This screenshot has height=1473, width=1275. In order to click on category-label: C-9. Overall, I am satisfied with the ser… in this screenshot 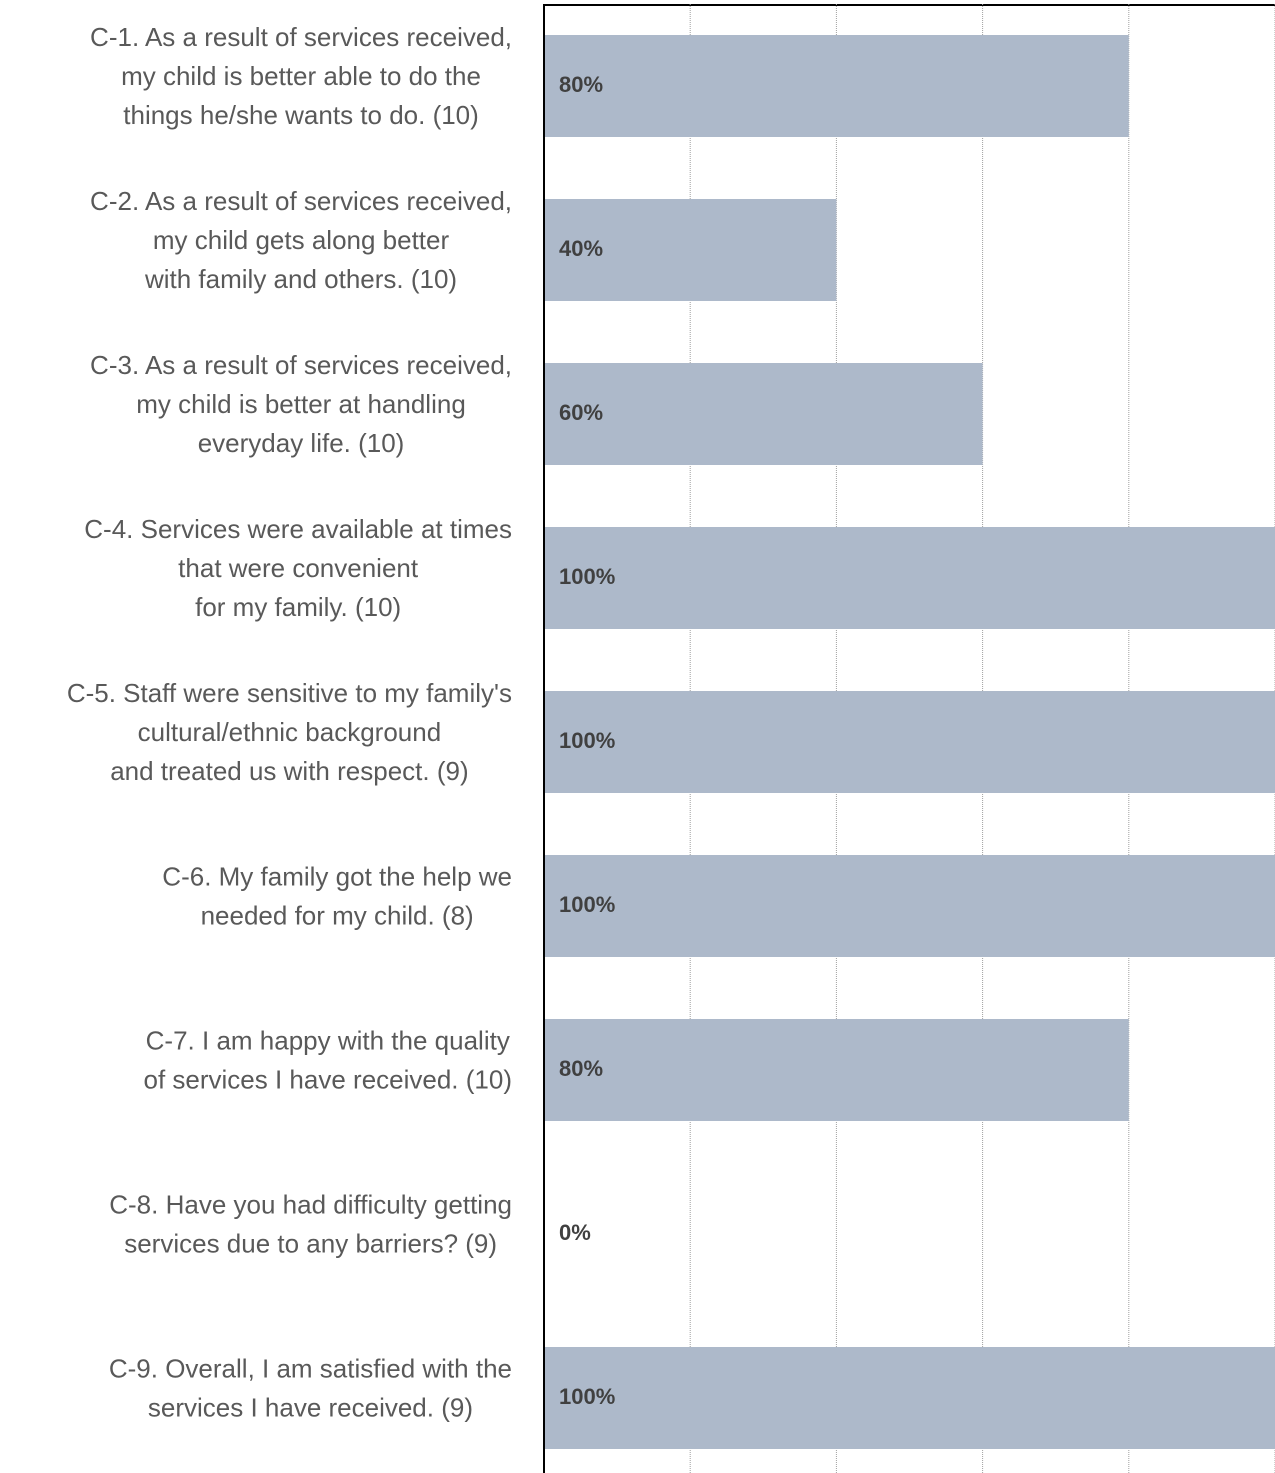, I will do `click(310, 1387)`.